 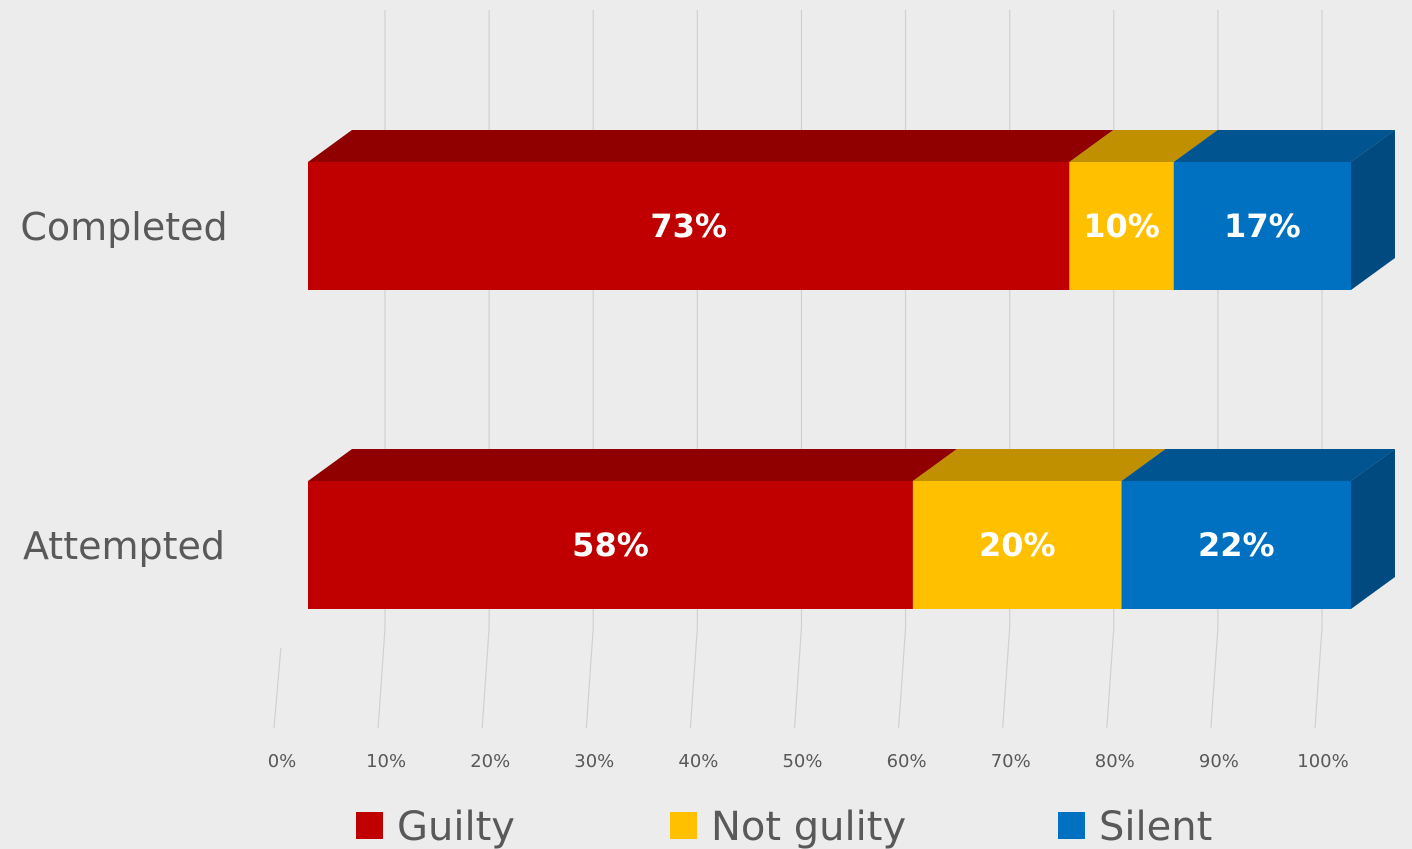 What do you see at coordinates (123, 386) in the screenshot?
I see `category-labels: Completed Attempted` at bounding box center [123, 386].